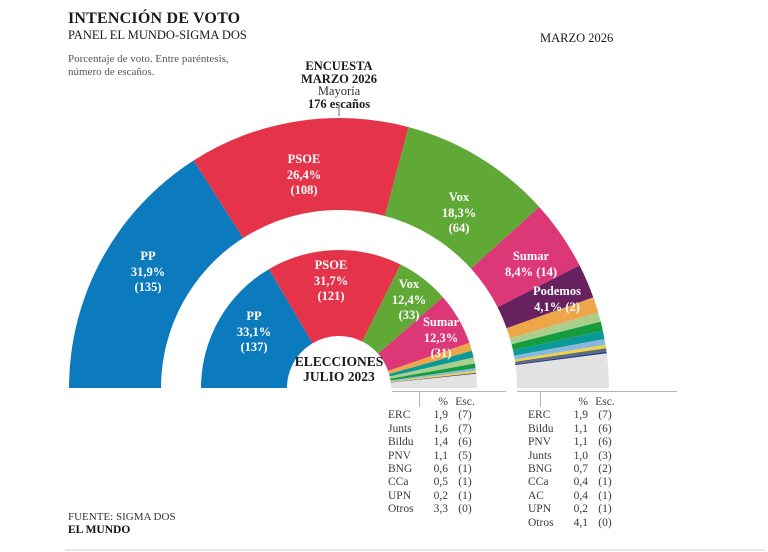  I want to click on segment-encuesta-2026-vox, so click(462, 198).